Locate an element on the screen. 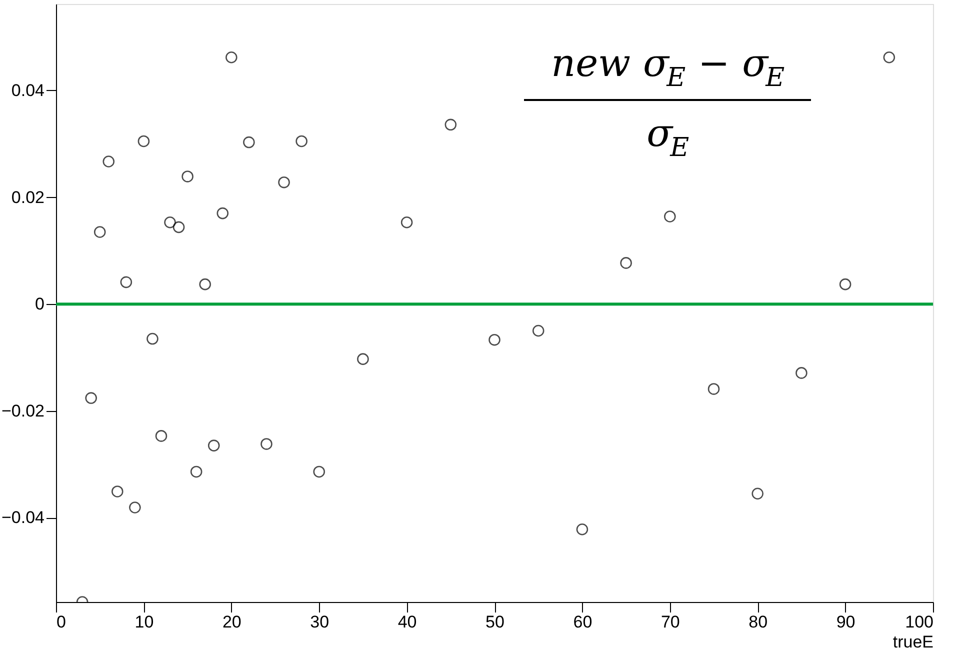  y-tick-label: −0.02 is located at coordinates (22, 410).